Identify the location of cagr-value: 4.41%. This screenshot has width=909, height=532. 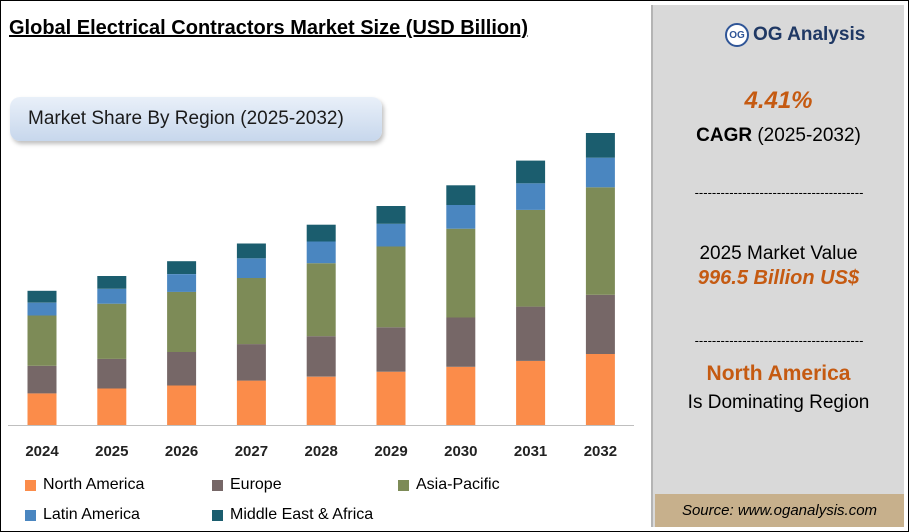
(778, 100).